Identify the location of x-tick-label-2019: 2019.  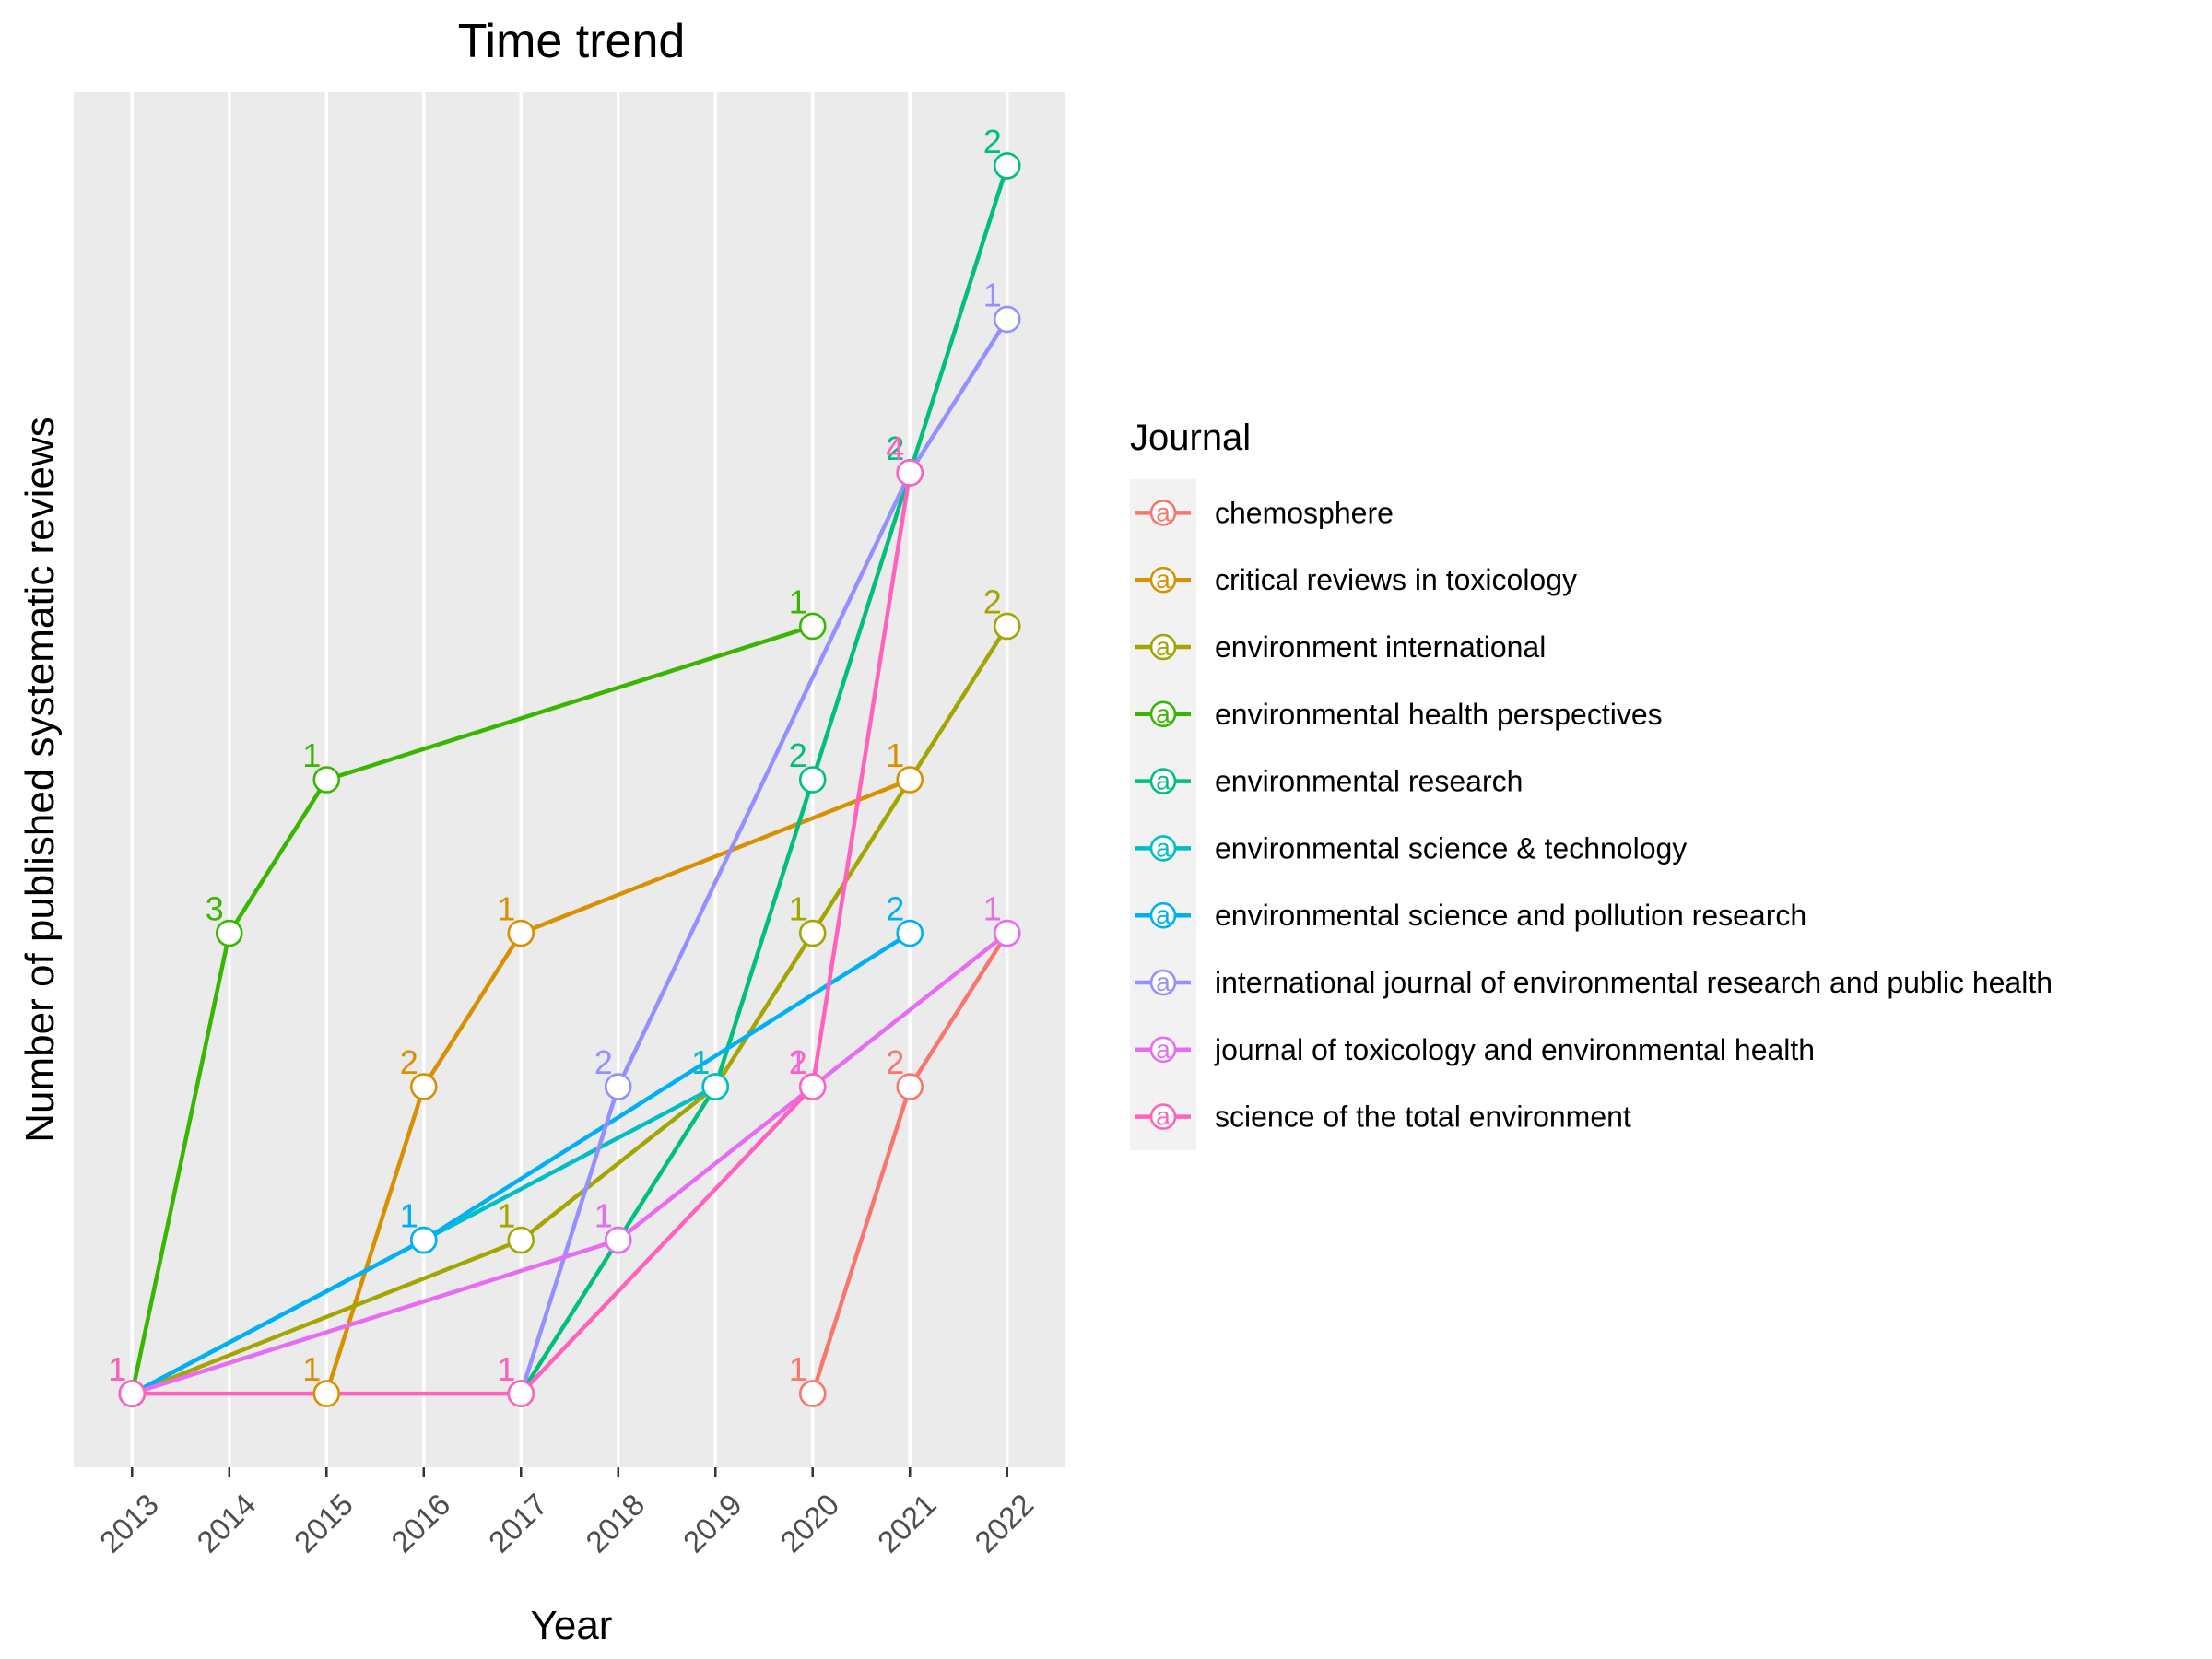
(712, 1523).